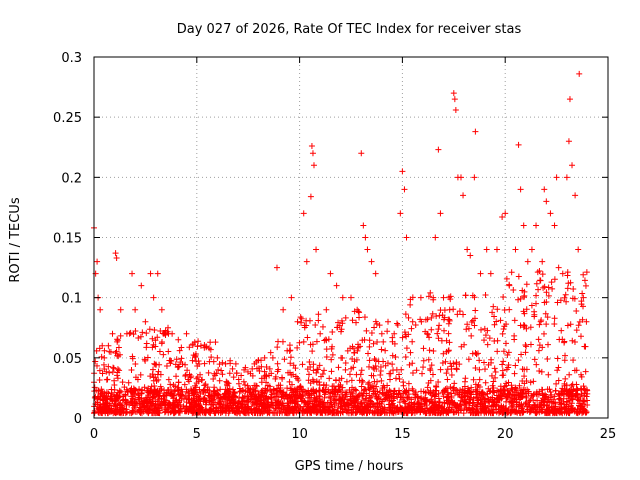 This screenshot has height=480, width=640. Describe the element at coordinates (197, 434) in the screenshot. I see `x-tick-label: 5` at that location.